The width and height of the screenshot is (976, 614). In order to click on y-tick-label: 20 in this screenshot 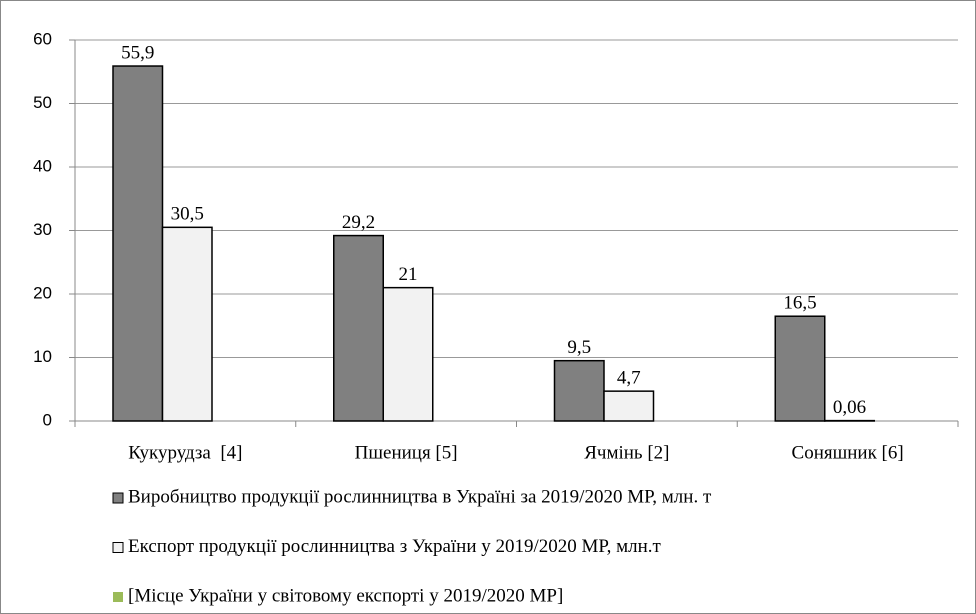, I will do `click(42, 292)`.